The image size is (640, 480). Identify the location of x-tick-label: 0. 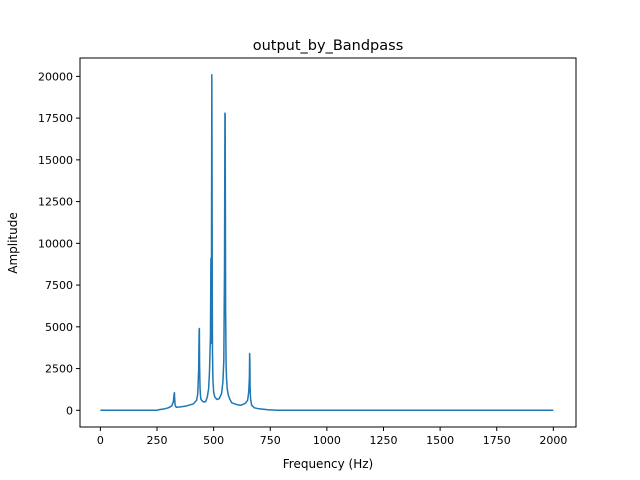
(100, 440).